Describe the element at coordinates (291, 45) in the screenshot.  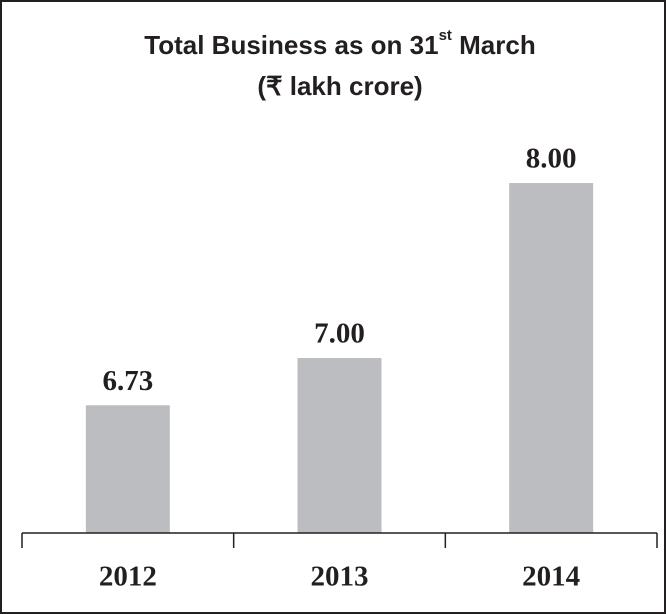
I see `title-text: Total Business as on 31` at that location.